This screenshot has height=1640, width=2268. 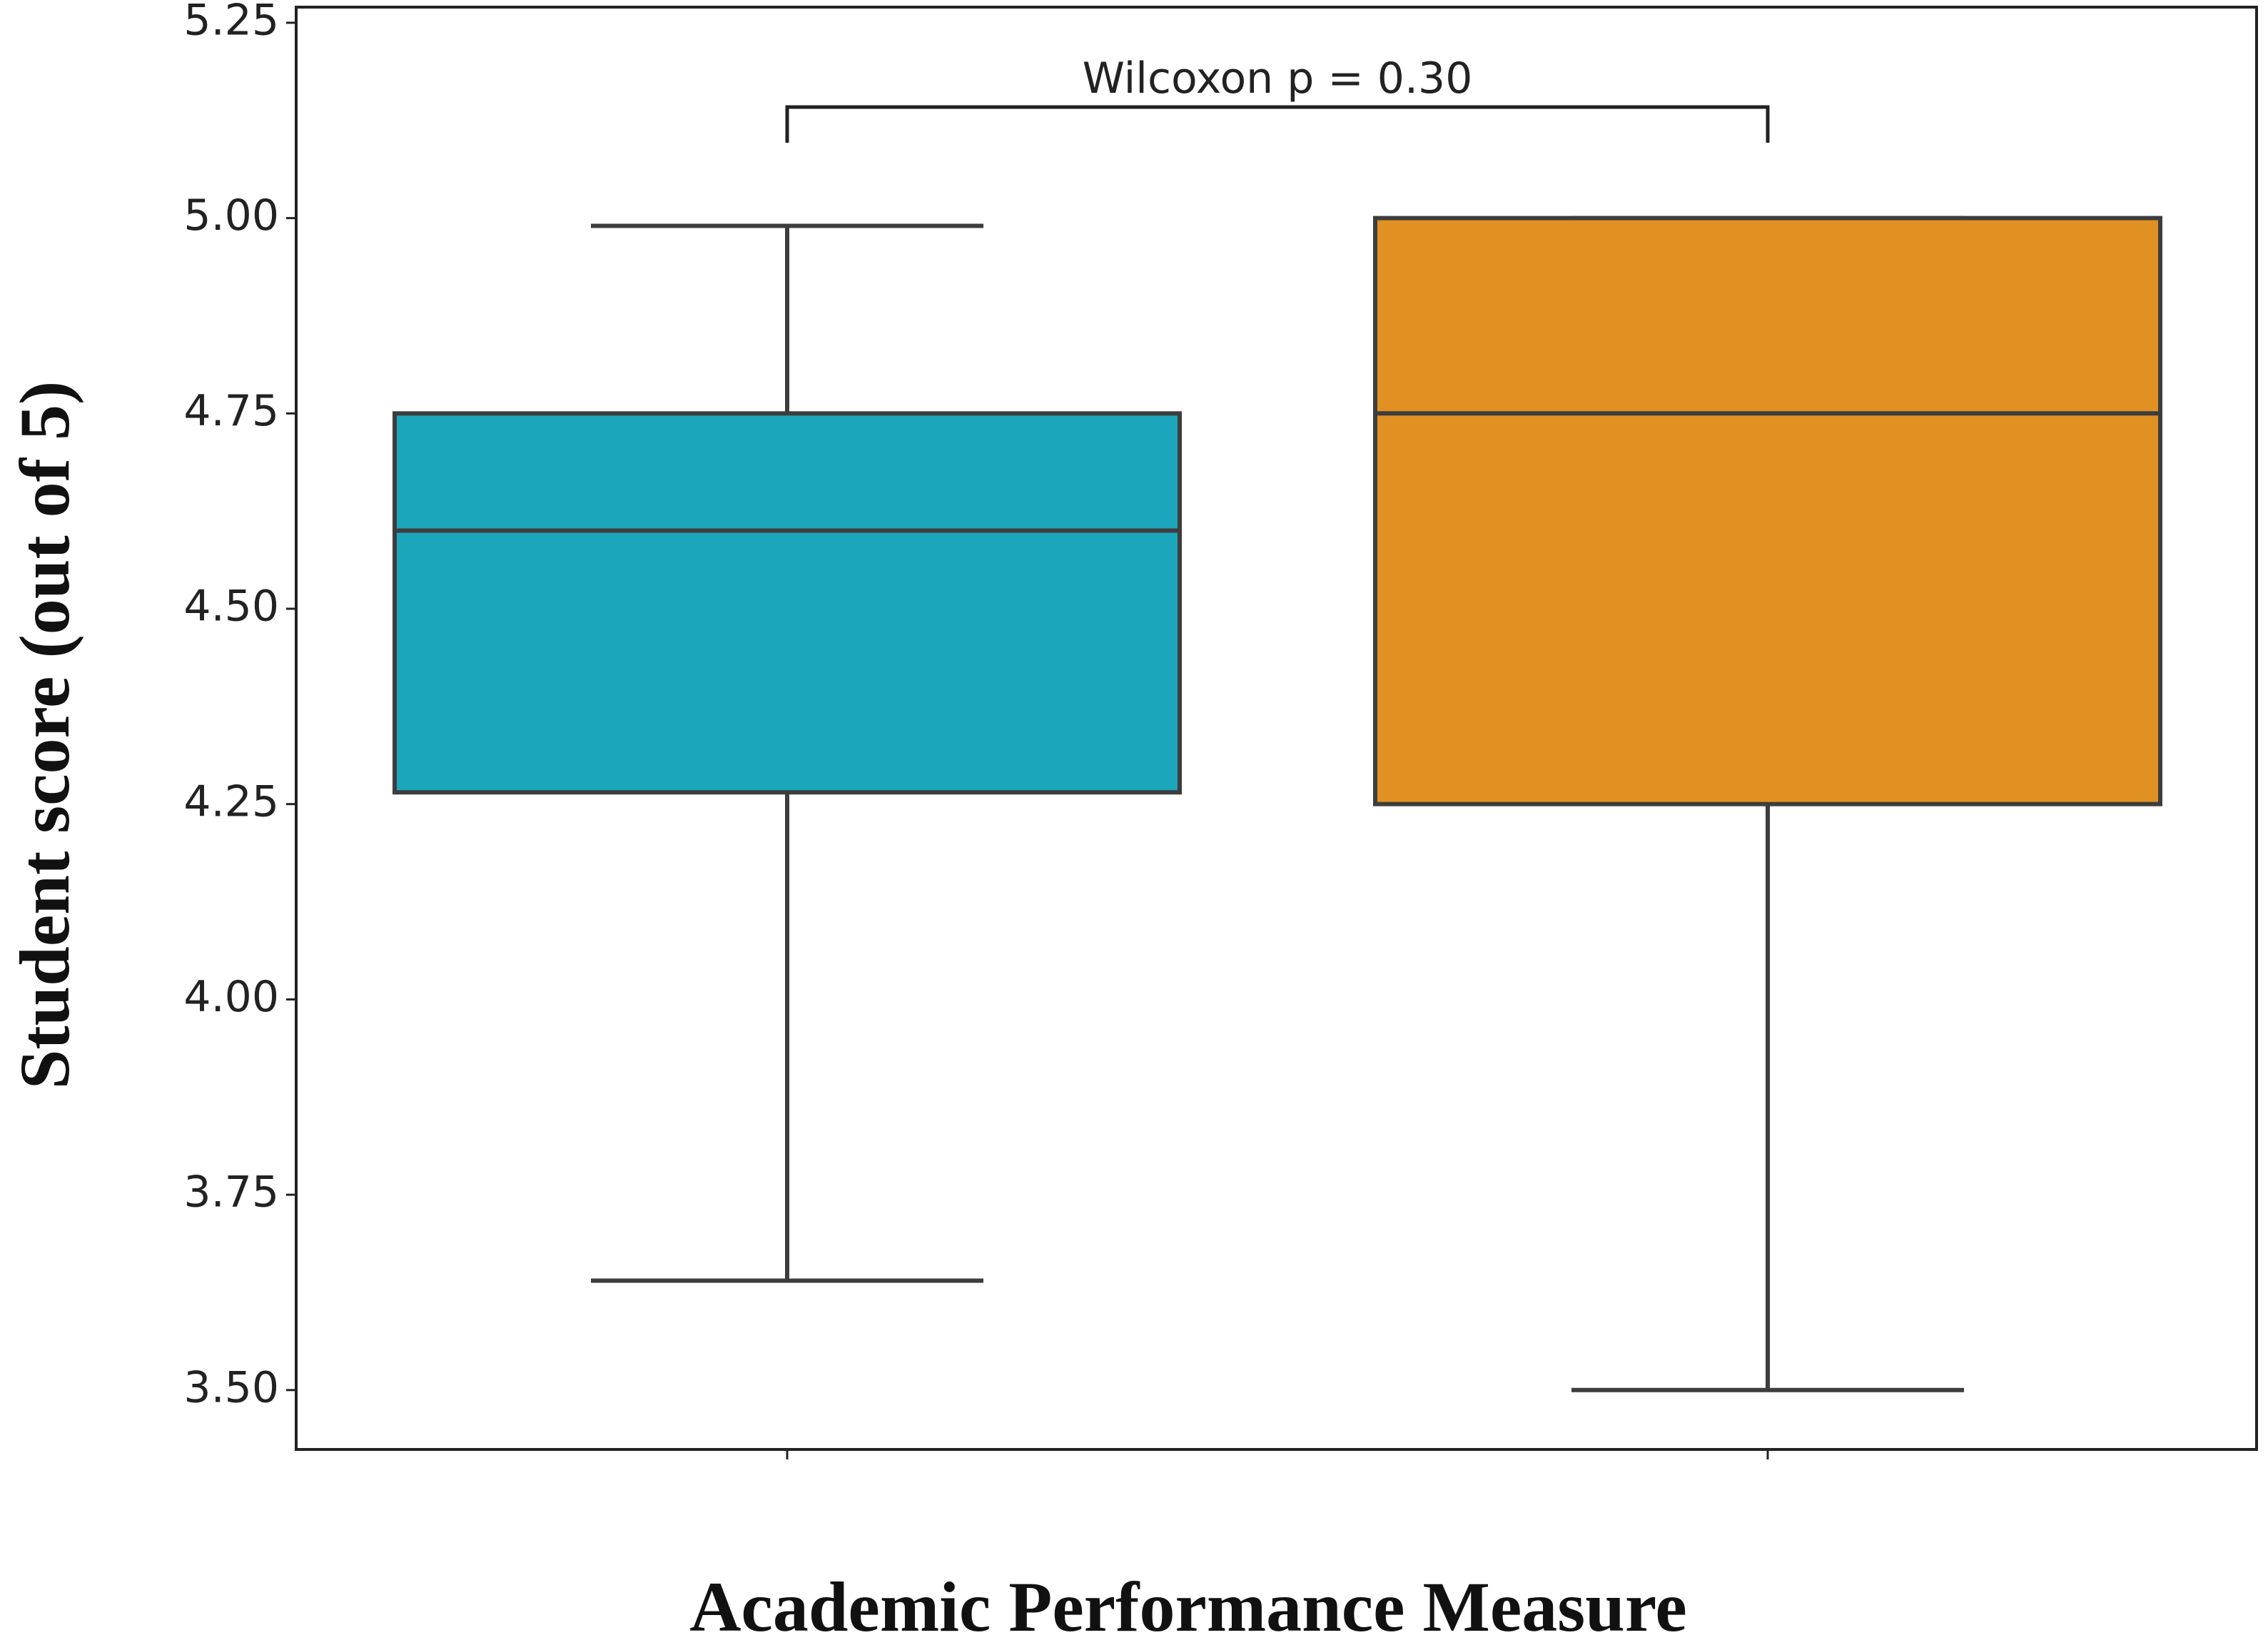 What do you see at coordinates (231, 801) in the screenshot?
I see `y-tick-label: 4.25` at bounding box center [231, 801].